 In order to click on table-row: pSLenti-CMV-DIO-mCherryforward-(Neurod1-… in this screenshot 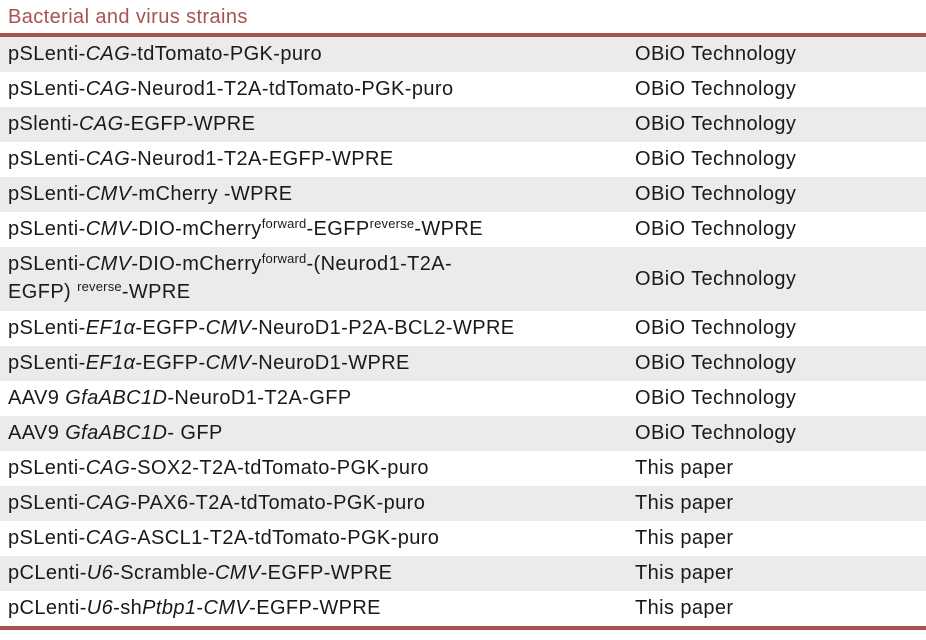, I will do `click(463, 279)`.